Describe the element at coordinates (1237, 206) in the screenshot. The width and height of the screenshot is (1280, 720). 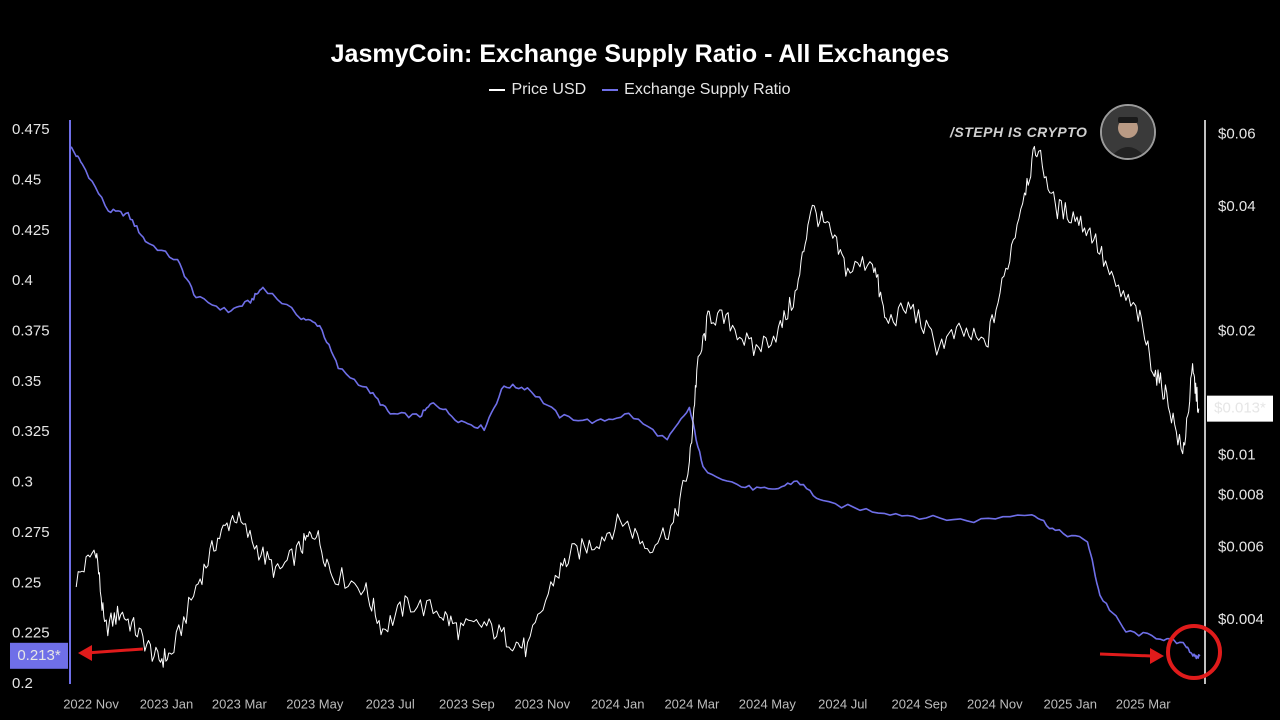
I see `right-tick-label: $0.04` at that location.